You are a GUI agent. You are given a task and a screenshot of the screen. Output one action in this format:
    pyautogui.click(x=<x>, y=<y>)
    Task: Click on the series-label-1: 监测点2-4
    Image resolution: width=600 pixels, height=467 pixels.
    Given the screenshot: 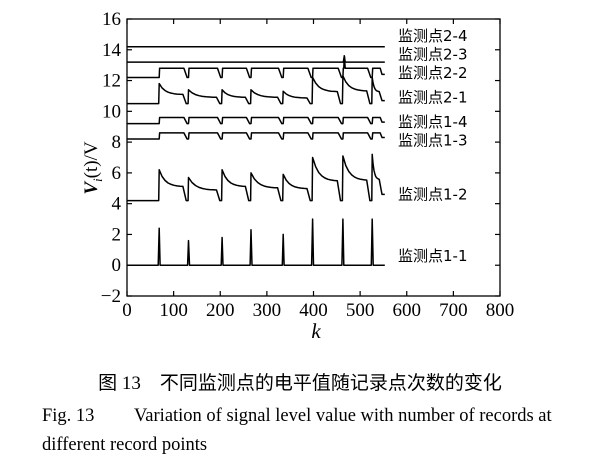 What is the action you would take?
    pyautogui.click(x=433, y=36)
    